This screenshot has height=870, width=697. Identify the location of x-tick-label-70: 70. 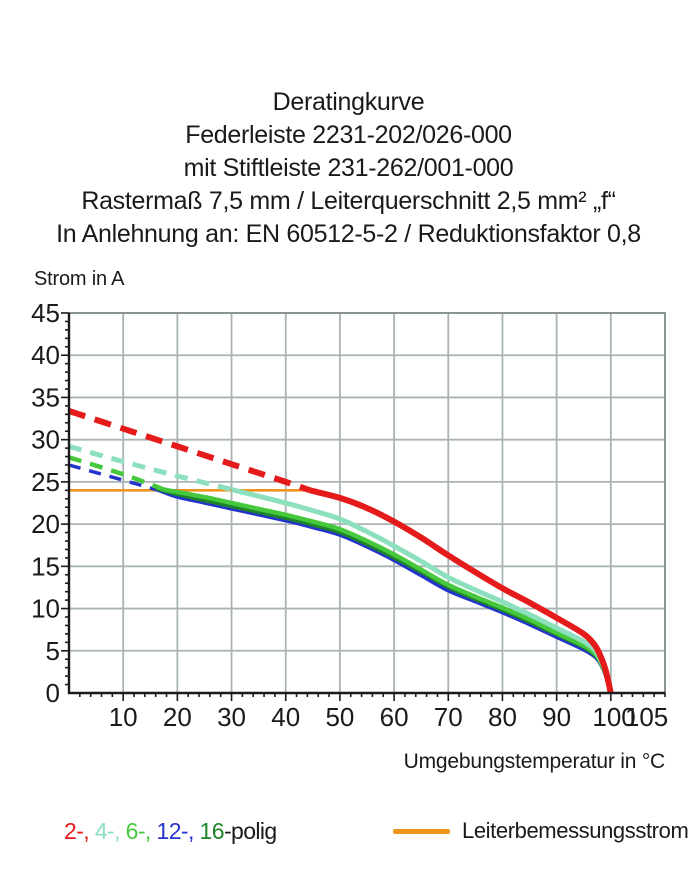
(448, 717).